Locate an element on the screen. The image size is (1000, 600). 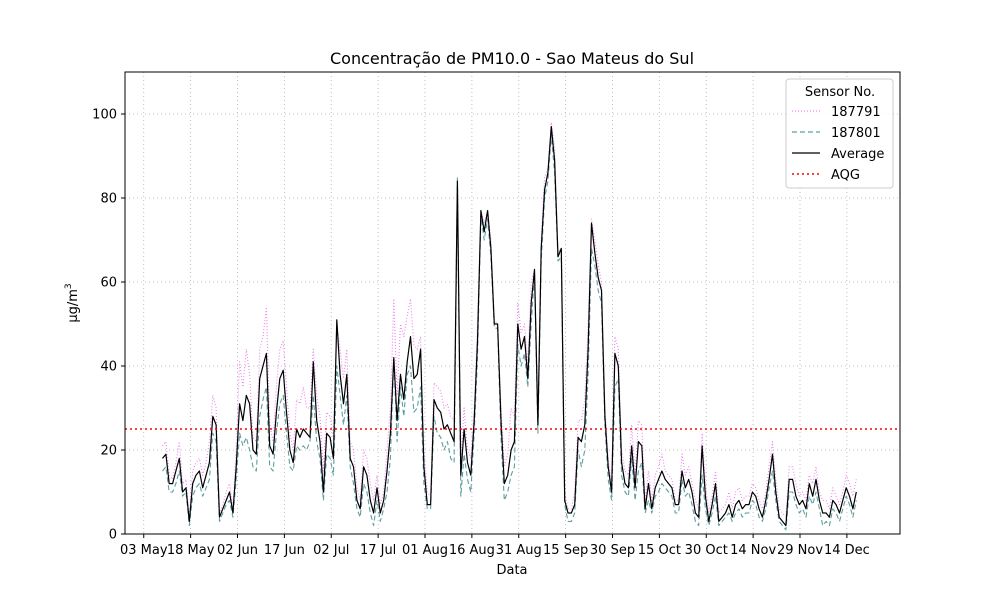
x-tick-label: 02 Jul is located at coordinates (331, 550).